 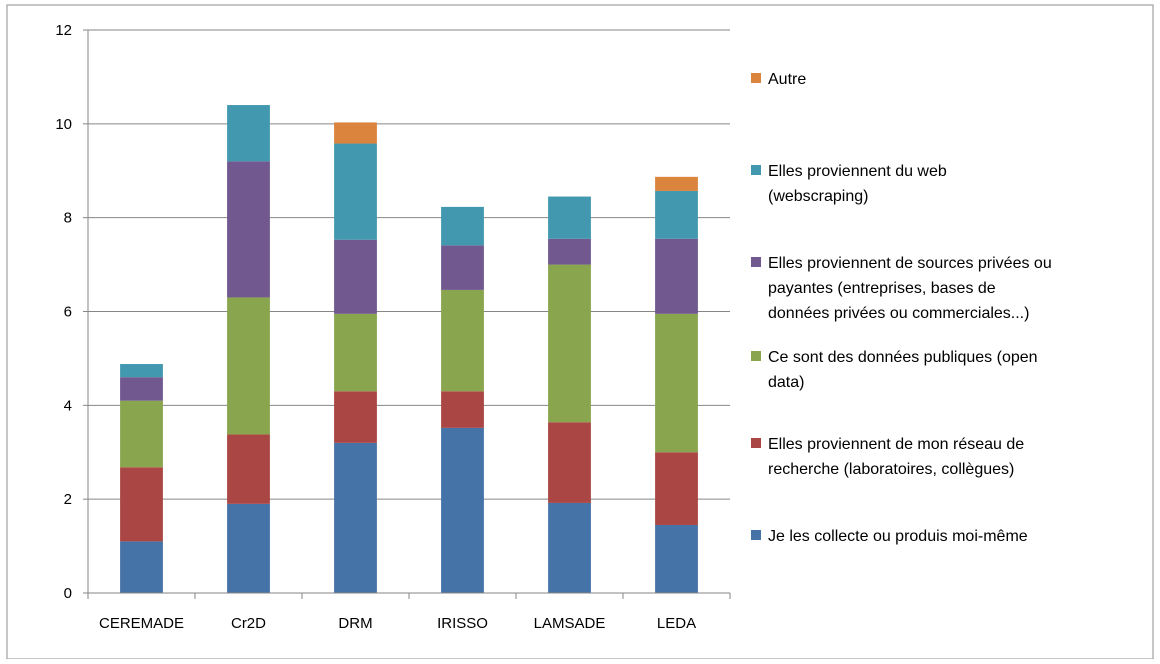 I want to click on legend-label: Je les collecte ou produis moi-même, so click(x=898, y=536).